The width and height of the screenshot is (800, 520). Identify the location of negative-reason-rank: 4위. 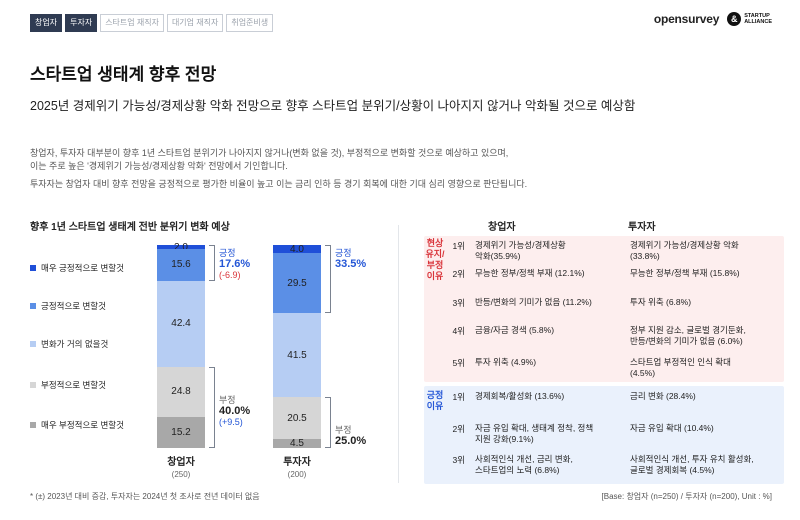
(458, 331).